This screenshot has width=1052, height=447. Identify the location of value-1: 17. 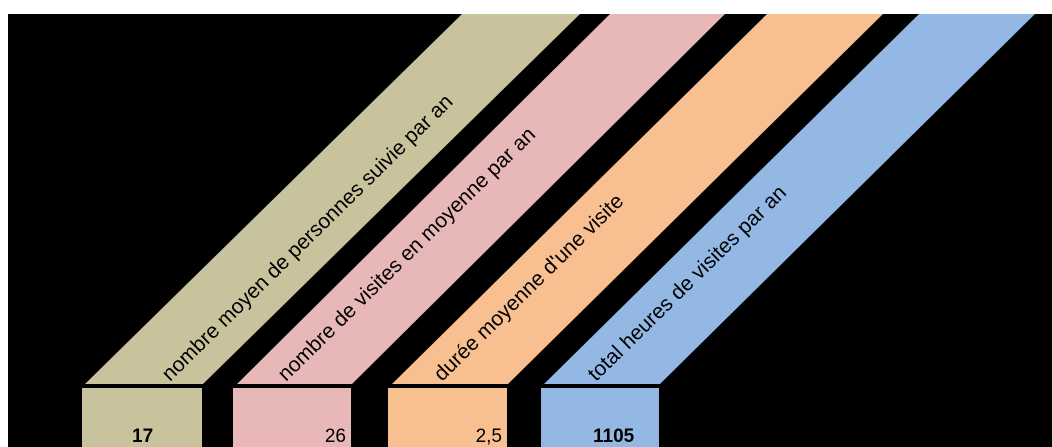
(142, 436).